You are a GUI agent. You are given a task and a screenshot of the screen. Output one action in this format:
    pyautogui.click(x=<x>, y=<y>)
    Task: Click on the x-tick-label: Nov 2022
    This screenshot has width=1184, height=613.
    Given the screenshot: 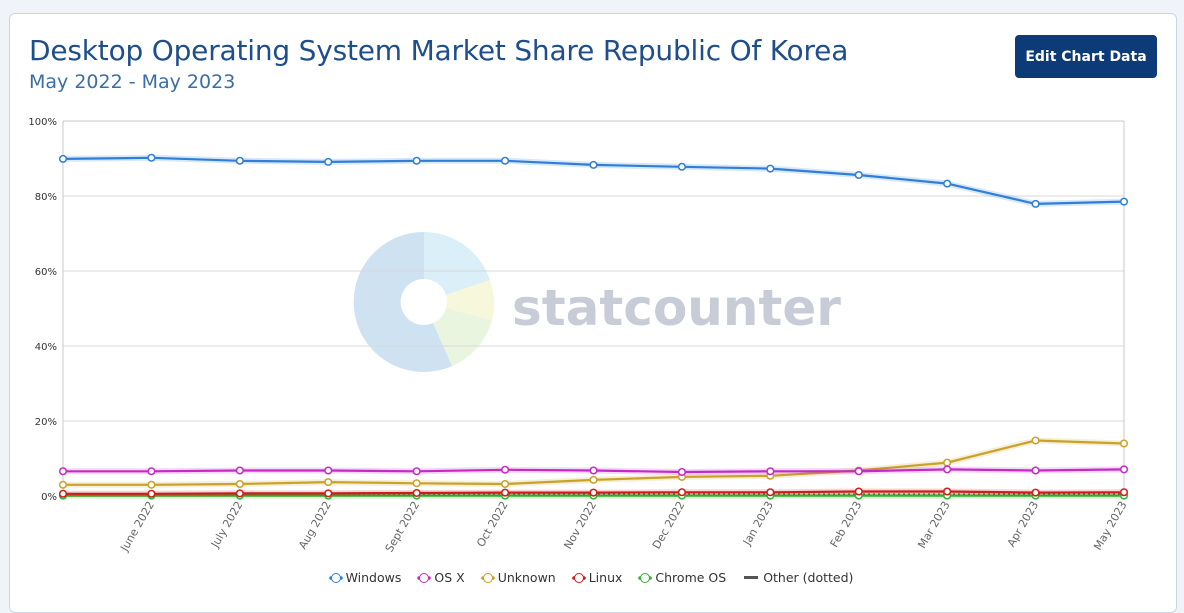 What is the action you would take?
    pyautogui.click(x=580, y=525)
    